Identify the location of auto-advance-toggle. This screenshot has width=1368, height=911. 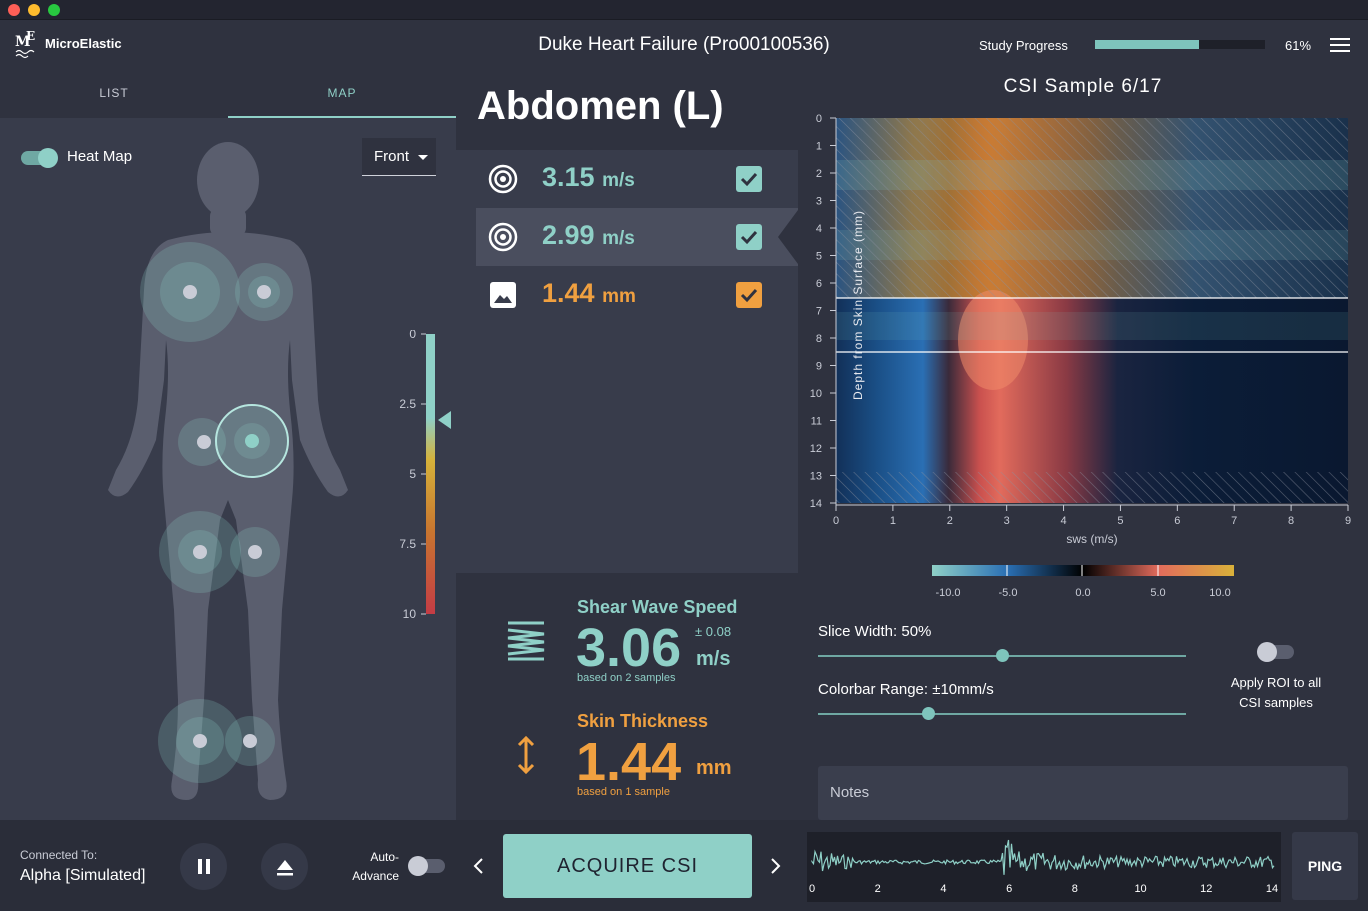
(426, 866).